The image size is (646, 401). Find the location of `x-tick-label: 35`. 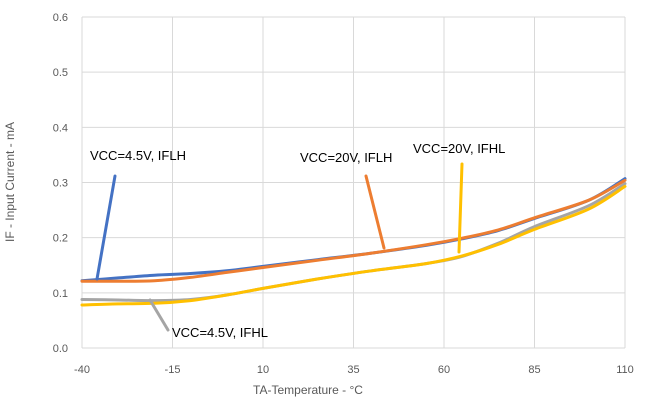

x-tick-label: 35 is located at coordinates (353, 370).